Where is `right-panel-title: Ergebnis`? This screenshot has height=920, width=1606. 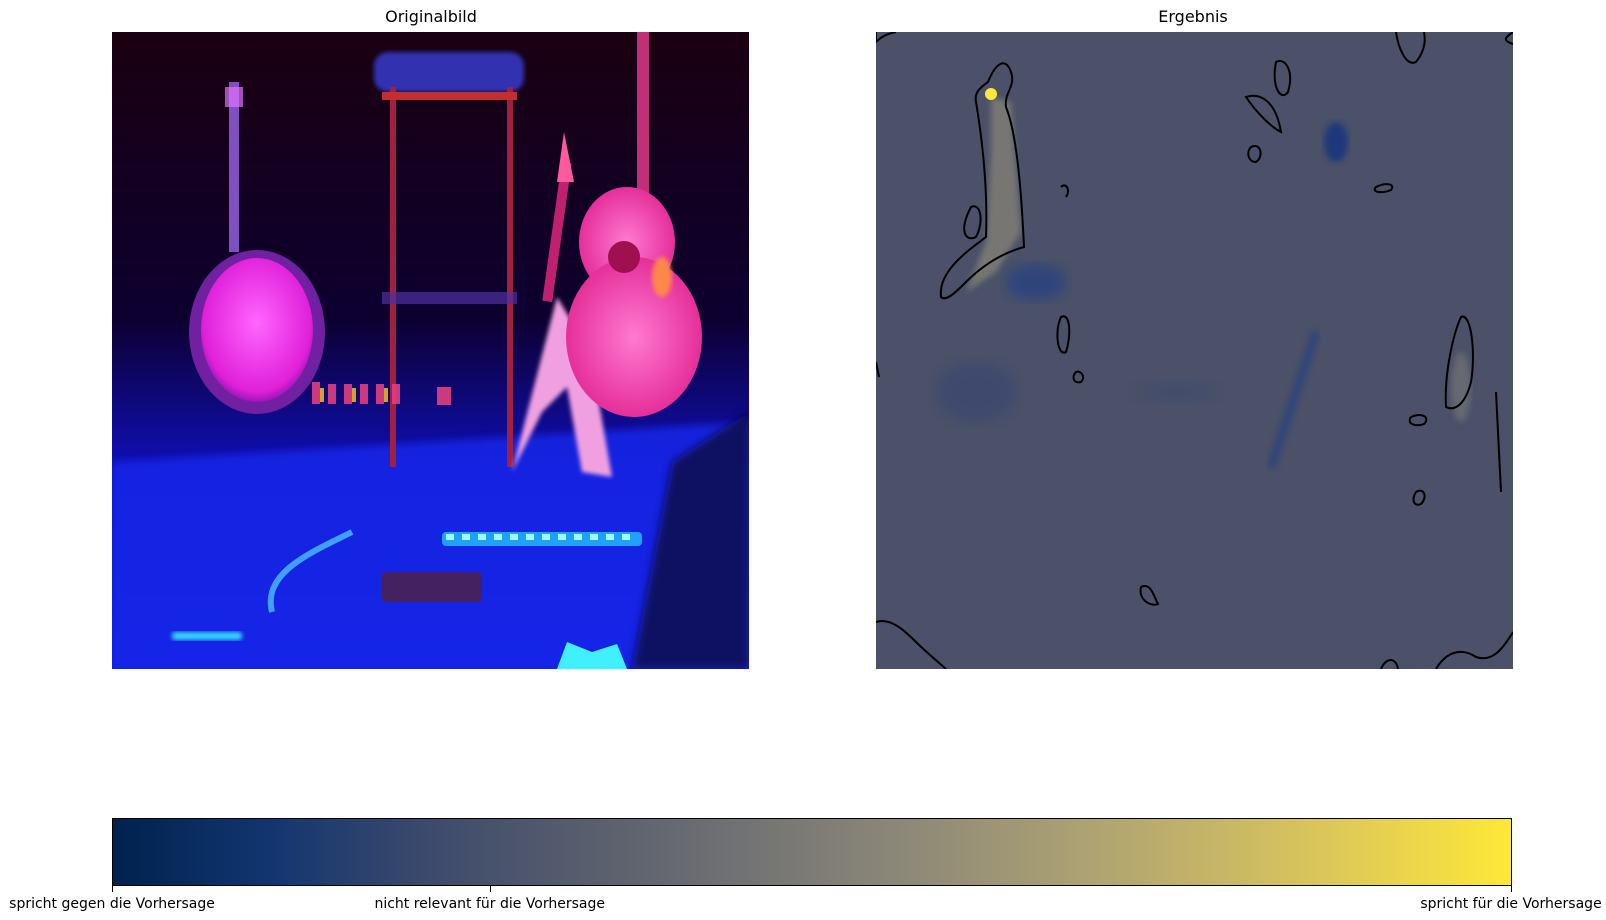
right-panel-title: Ergebnis is located at coordinates (1193, 16).